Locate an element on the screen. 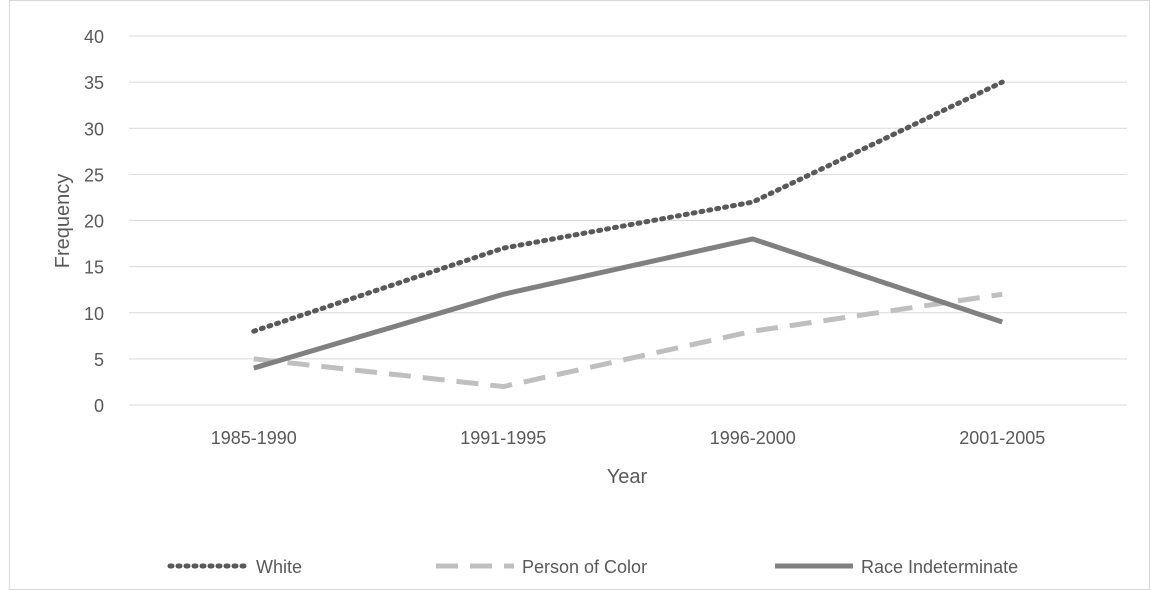 Image resolution: width=1151 pixels, height=590 pixels. x-tick-label: 1985-1990 is located at coordinates (254, 438).